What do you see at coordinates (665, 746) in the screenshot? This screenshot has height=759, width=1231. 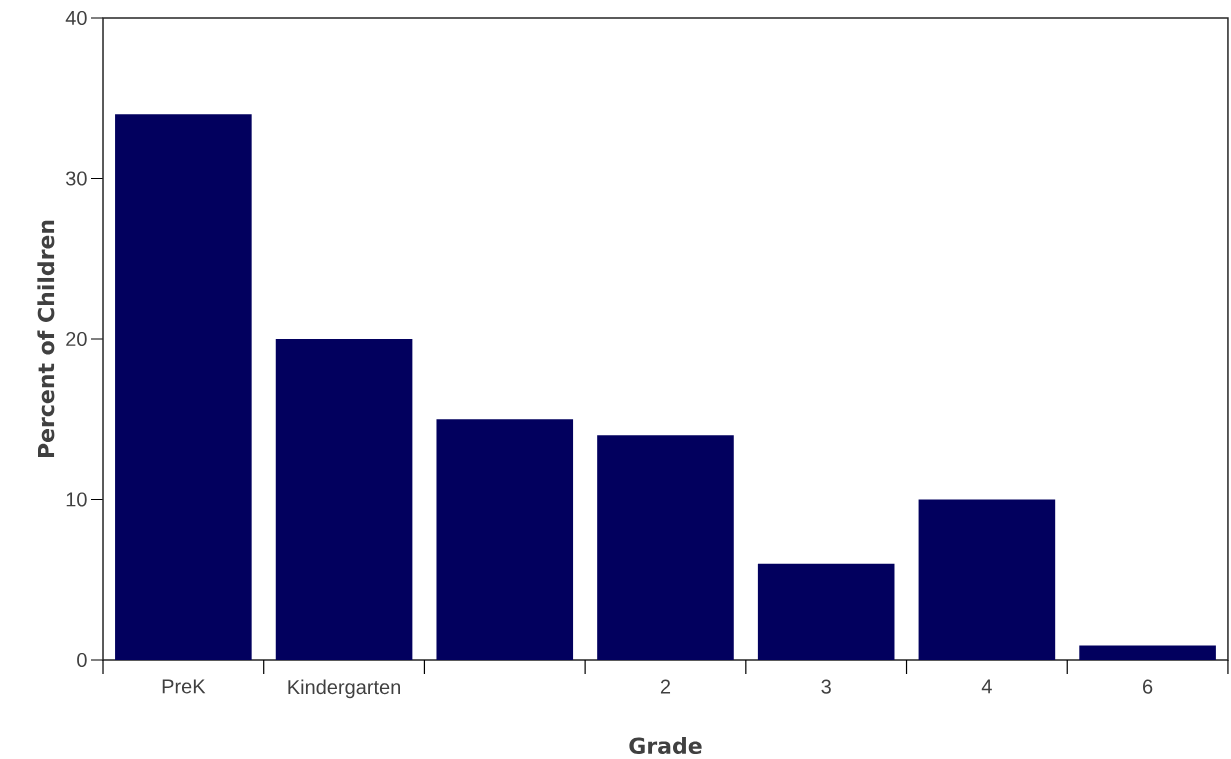 I see `x-axis-title: Grade` at bounding box center [665, 746].